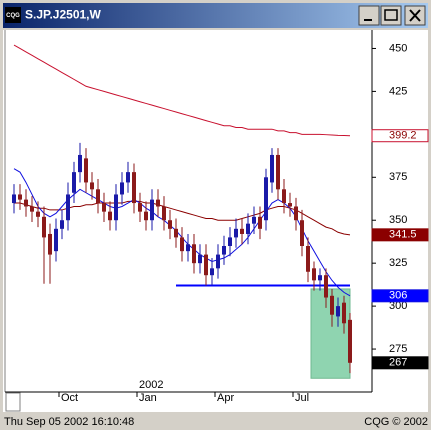 The image size is (431, 430). I want to click on title-bar, so click(215, 15).